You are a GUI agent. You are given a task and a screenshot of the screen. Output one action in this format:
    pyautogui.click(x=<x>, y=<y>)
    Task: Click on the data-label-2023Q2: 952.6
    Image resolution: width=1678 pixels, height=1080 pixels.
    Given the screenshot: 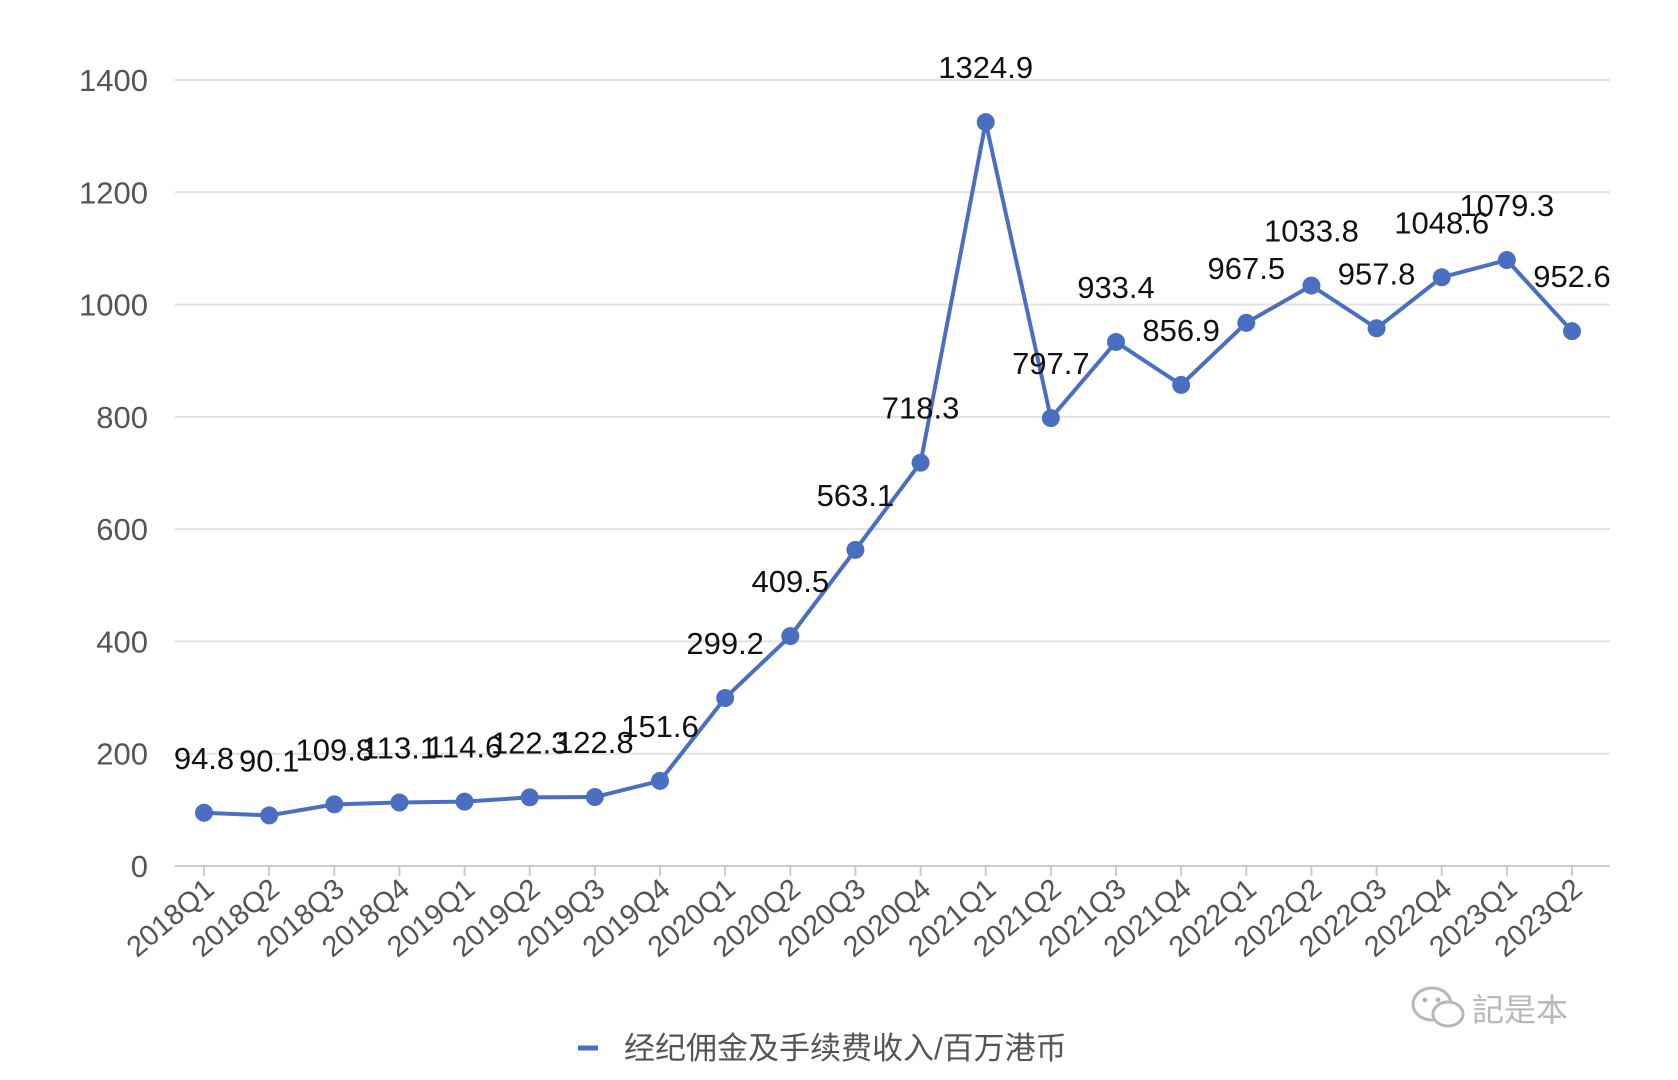 What is the action you would take?
    pyautogui.click(x=1572, y=276)
    